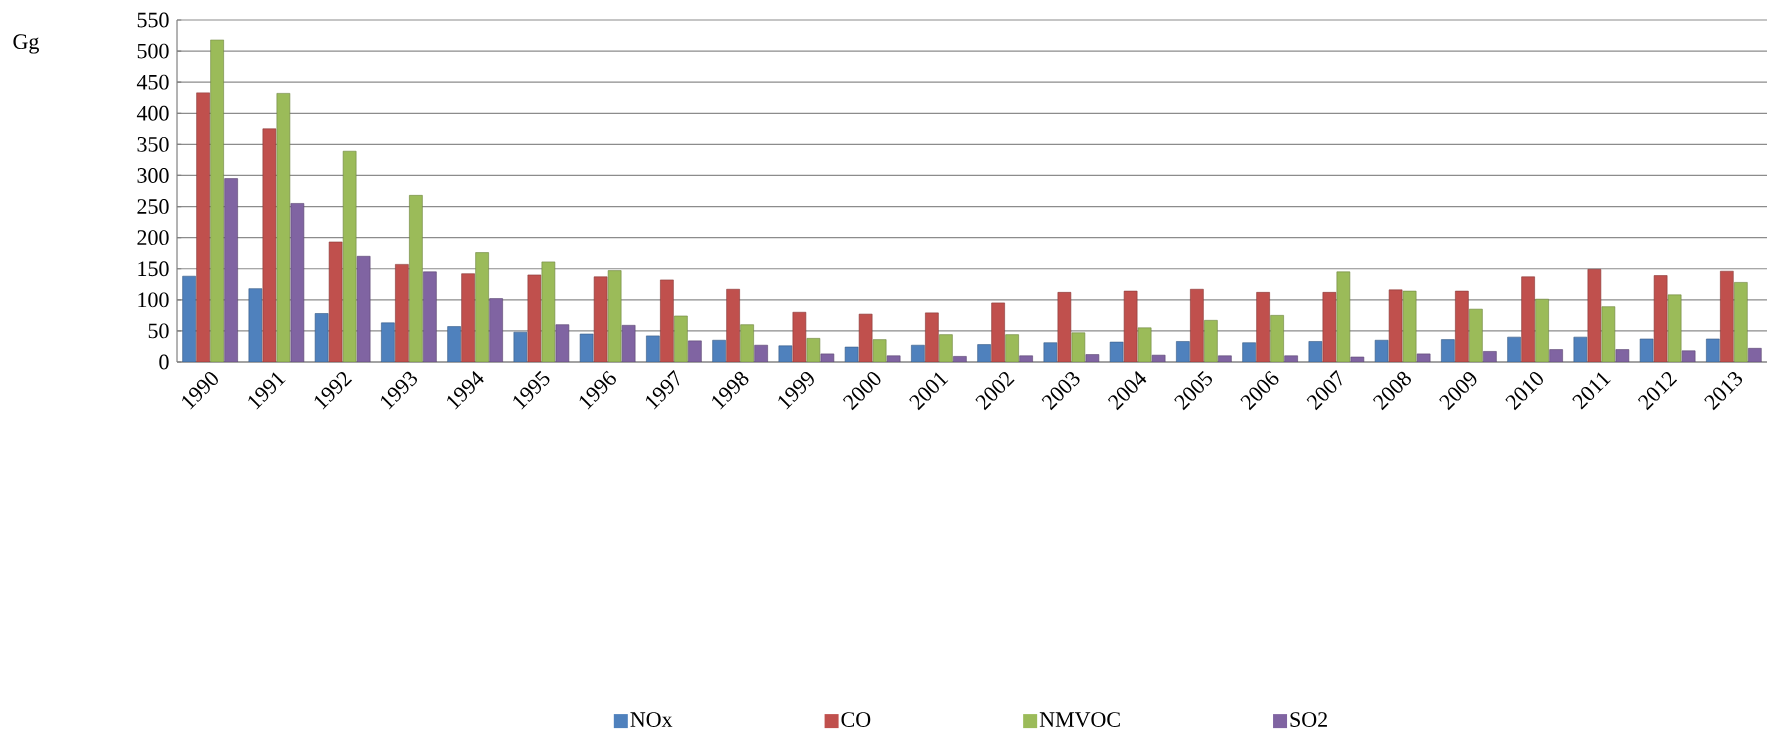  What do you see at coordinates (152, 82) in the screenshot?
I see `y-tick-label: 450` at bounding box center [152, 82].